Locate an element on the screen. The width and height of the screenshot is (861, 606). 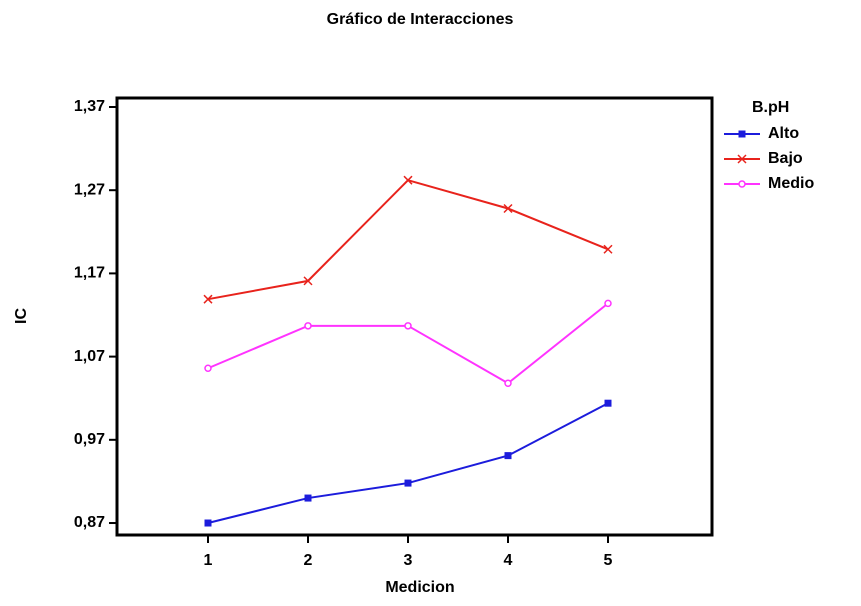
y-tick-label: 0,87 is located at coordinates (89, 522).